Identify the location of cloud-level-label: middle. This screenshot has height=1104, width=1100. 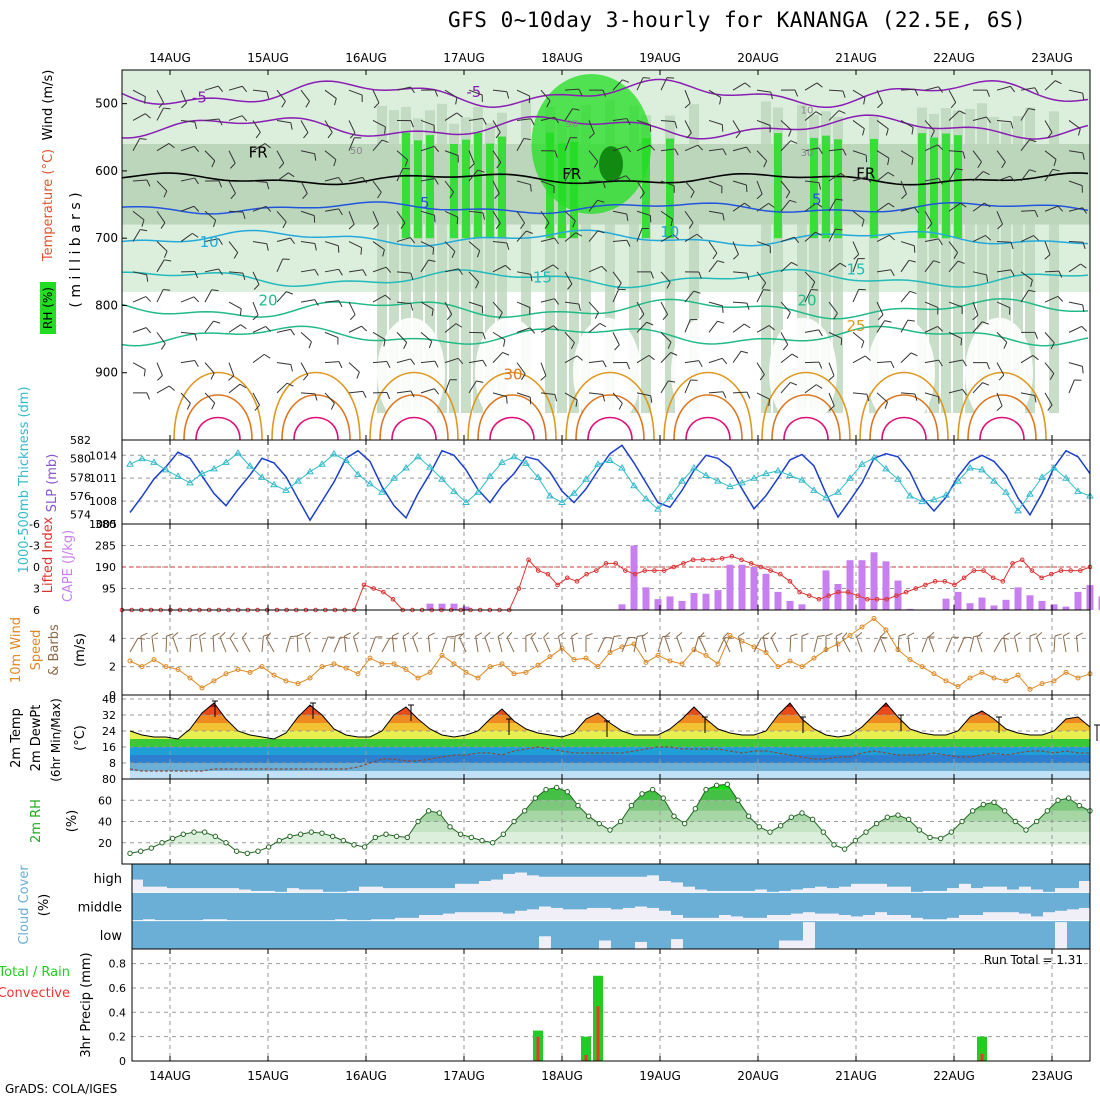
(100, 908).